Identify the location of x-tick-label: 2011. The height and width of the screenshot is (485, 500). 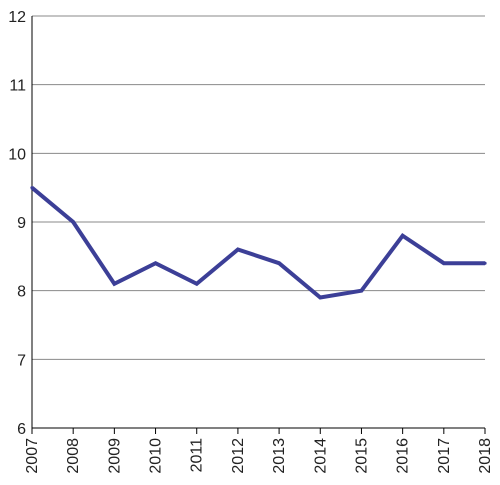
(197, 455).